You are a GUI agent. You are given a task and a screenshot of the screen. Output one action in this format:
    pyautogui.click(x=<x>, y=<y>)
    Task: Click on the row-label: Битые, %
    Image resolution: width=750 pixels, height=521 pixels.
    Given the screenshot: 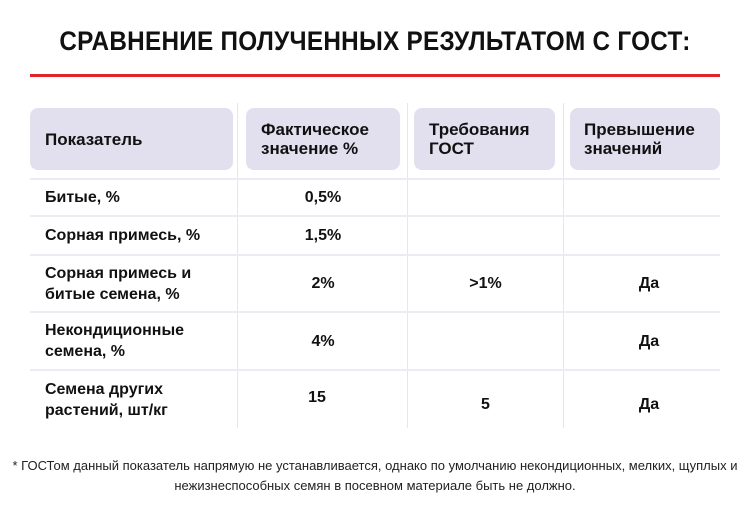 What is the action you would take?
    pyautogui.click(x=82, y=197)
    